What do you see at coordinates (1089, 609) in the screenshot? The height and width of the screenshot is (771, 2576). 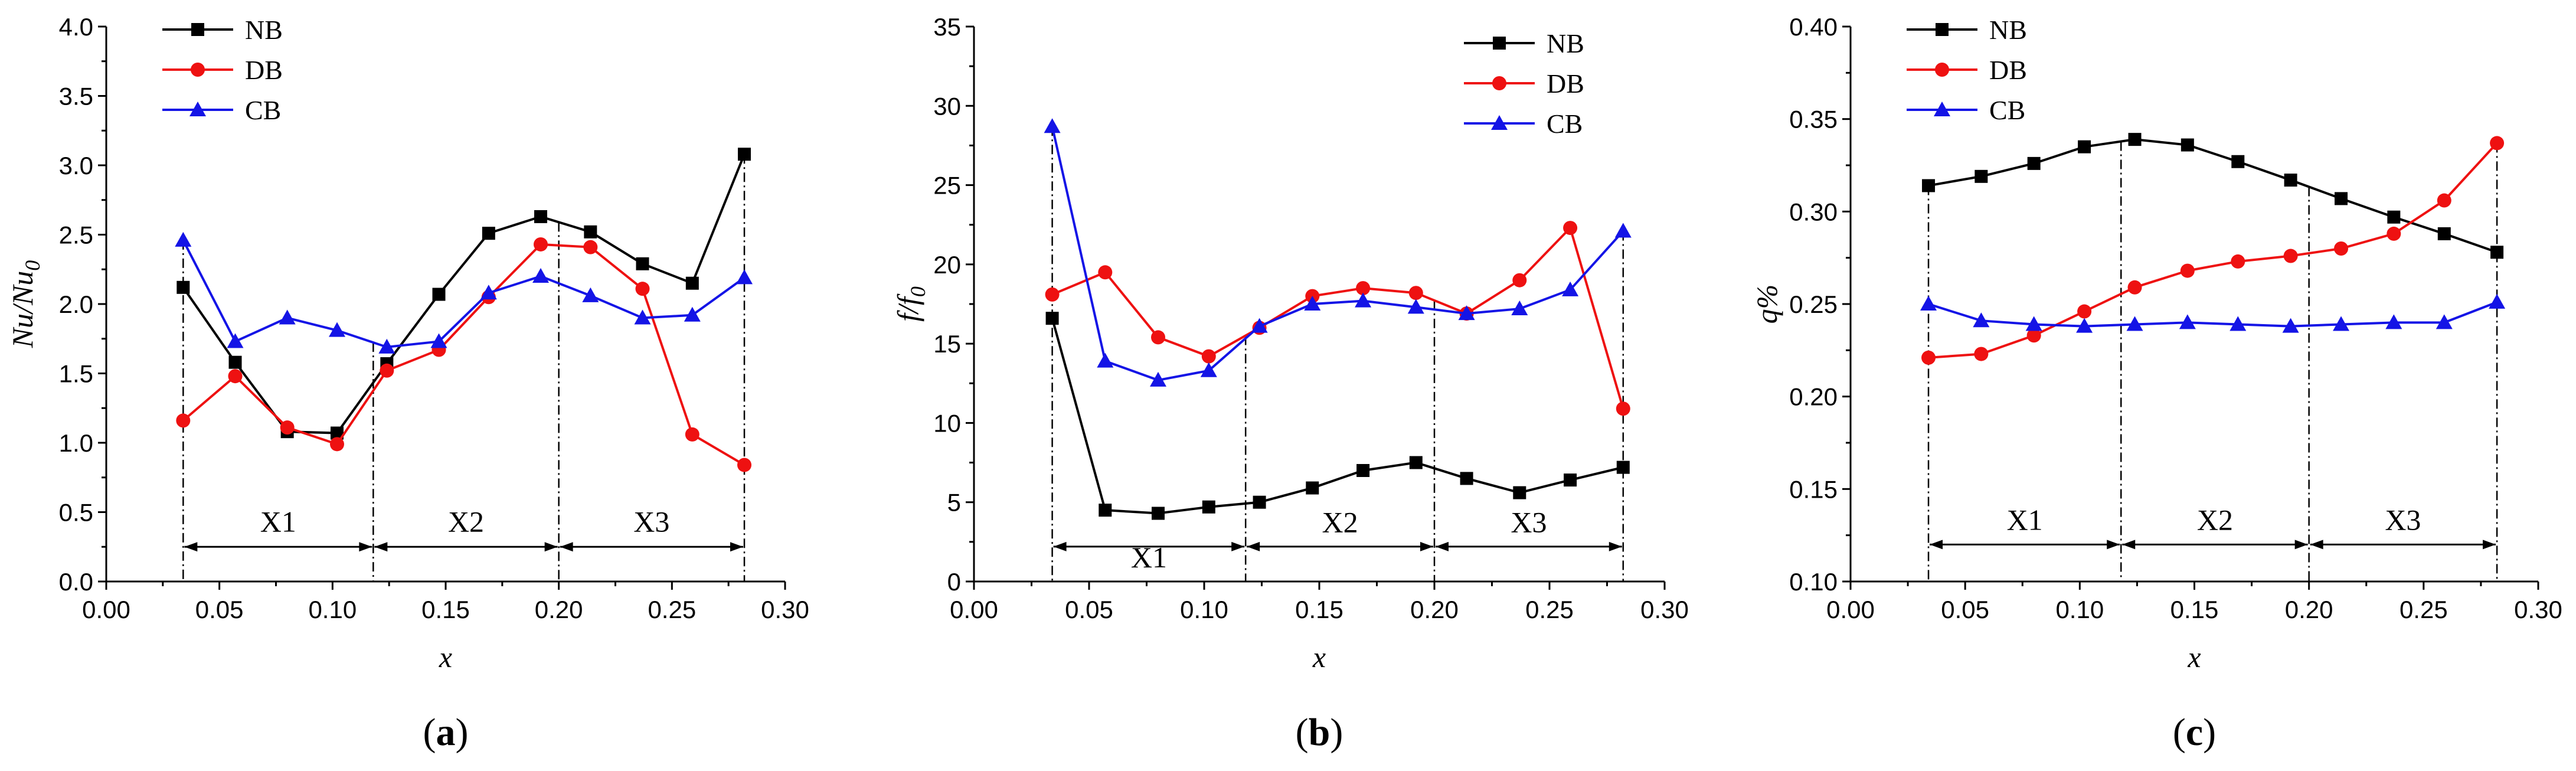 I see `x-tick-label: 0.05` at bounding box center [1089, 609].